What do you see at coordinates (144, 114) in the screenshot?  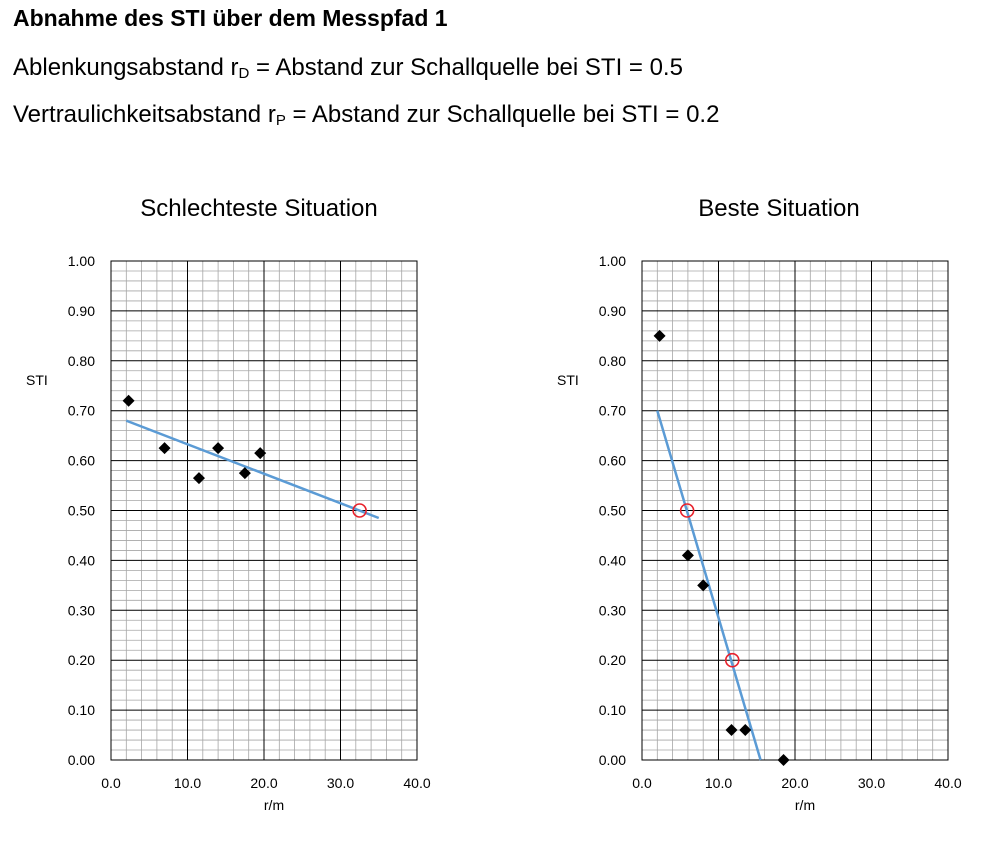 I see `definition-name: Vertraulichkeitsabstand r` at bounding box center [144, 114].